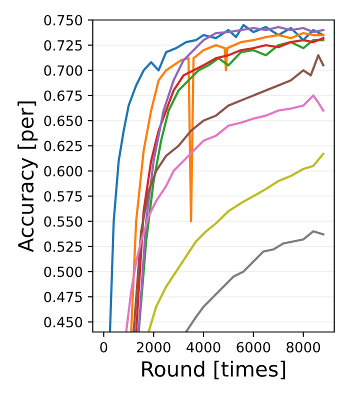  I want to click on x-axis-title: Round [times], so click(214, 370).